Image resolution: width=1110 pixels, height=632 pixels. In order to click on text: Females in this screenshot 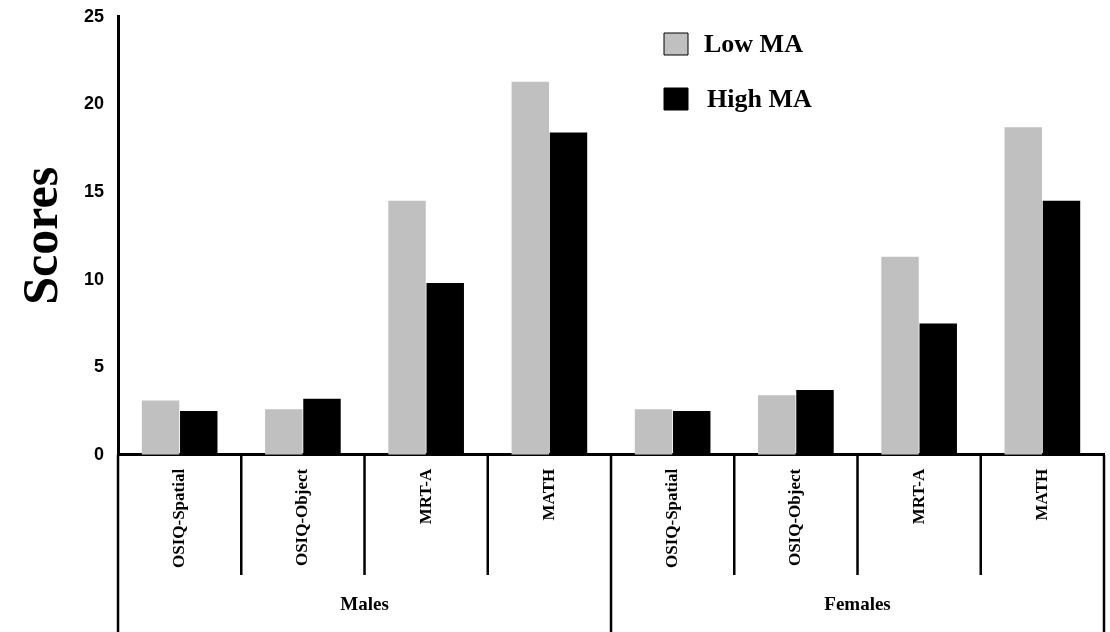, I will do `click(857, 603)`.